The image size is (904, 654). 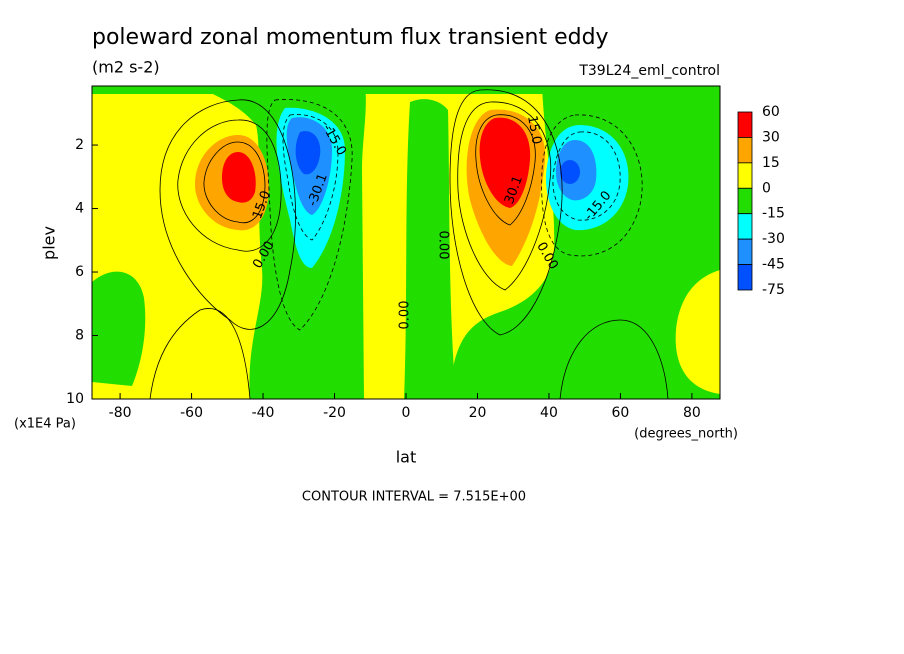 I want to click on x-tick-label: 40, so click(x=549, y=413).